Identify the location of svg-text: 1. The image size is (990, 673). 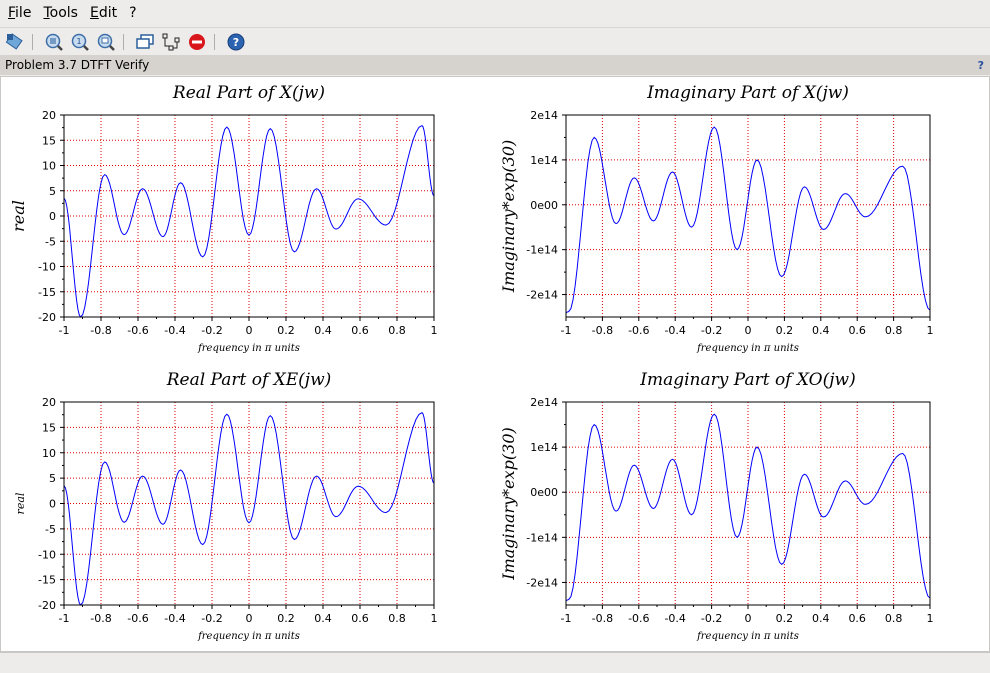
(78, 41).